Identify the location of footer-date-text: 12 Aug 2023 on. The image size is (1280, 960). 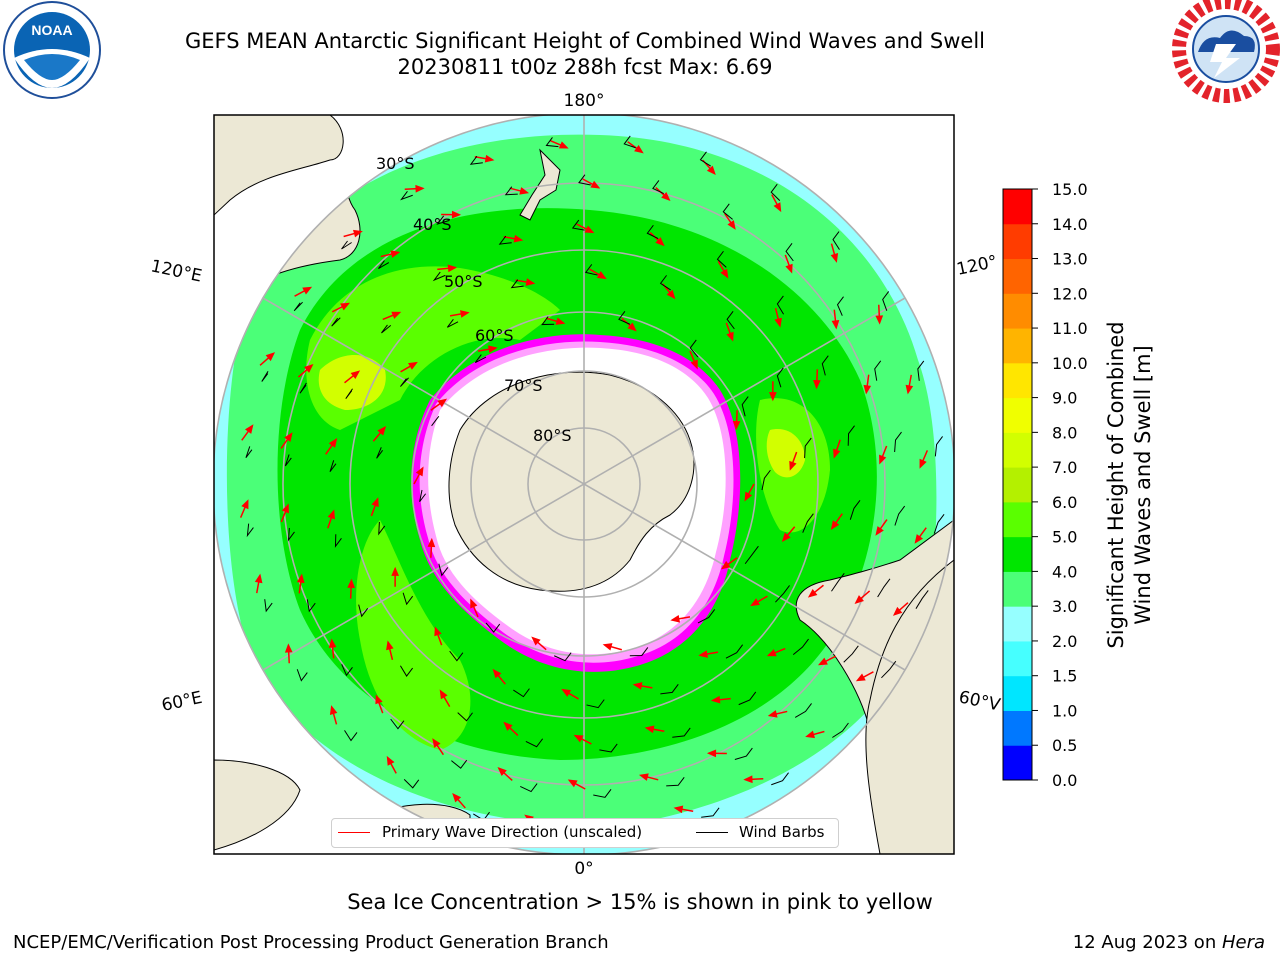
(1147, 942).